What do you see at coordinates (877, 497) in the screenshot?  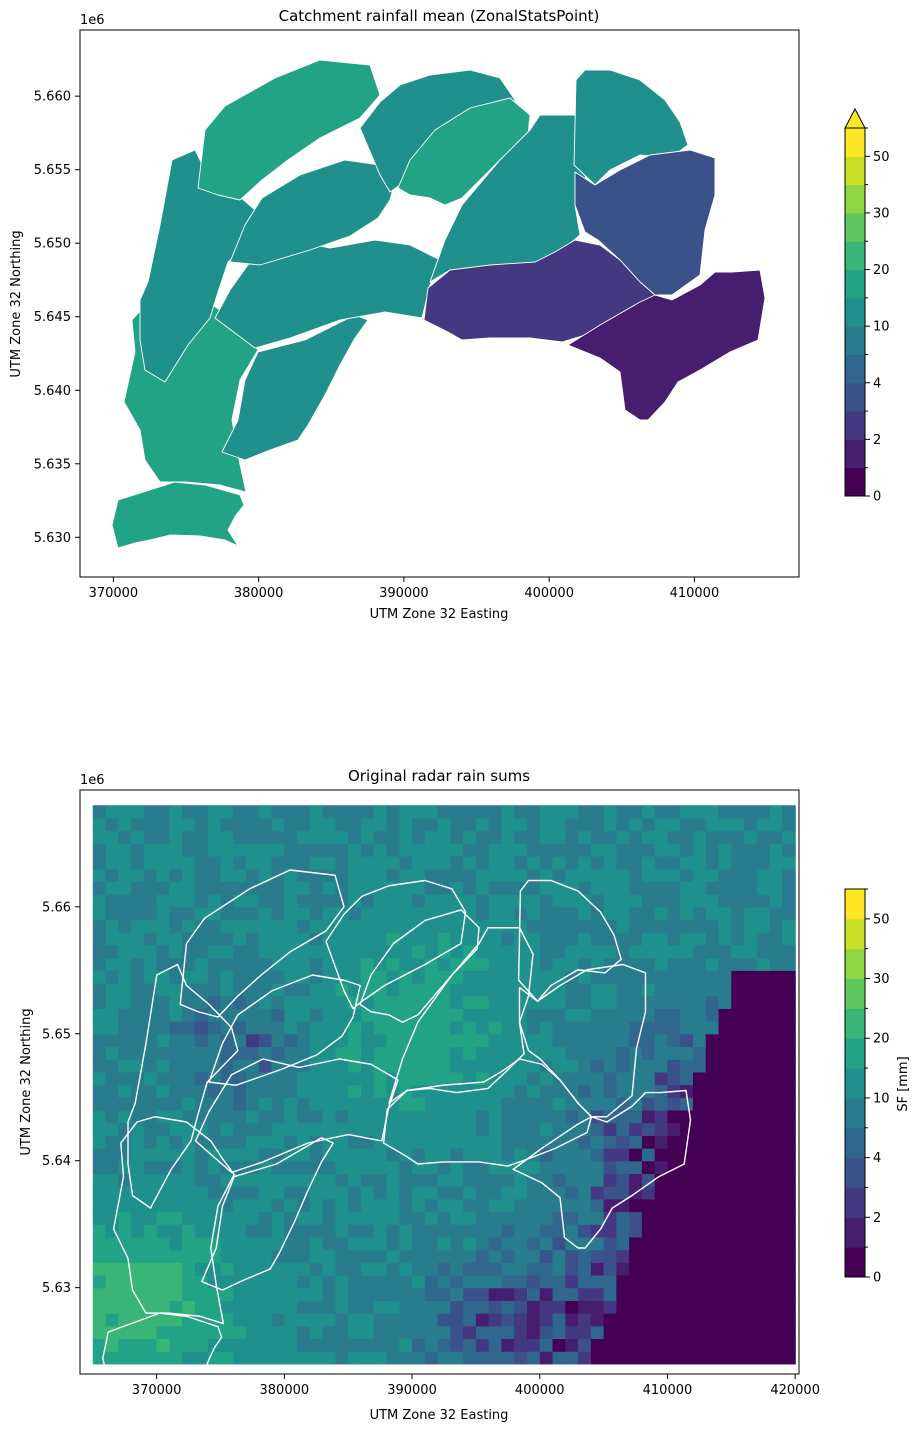 I see `colorbar-tick-label: 0` at bounding box center [877, 497].